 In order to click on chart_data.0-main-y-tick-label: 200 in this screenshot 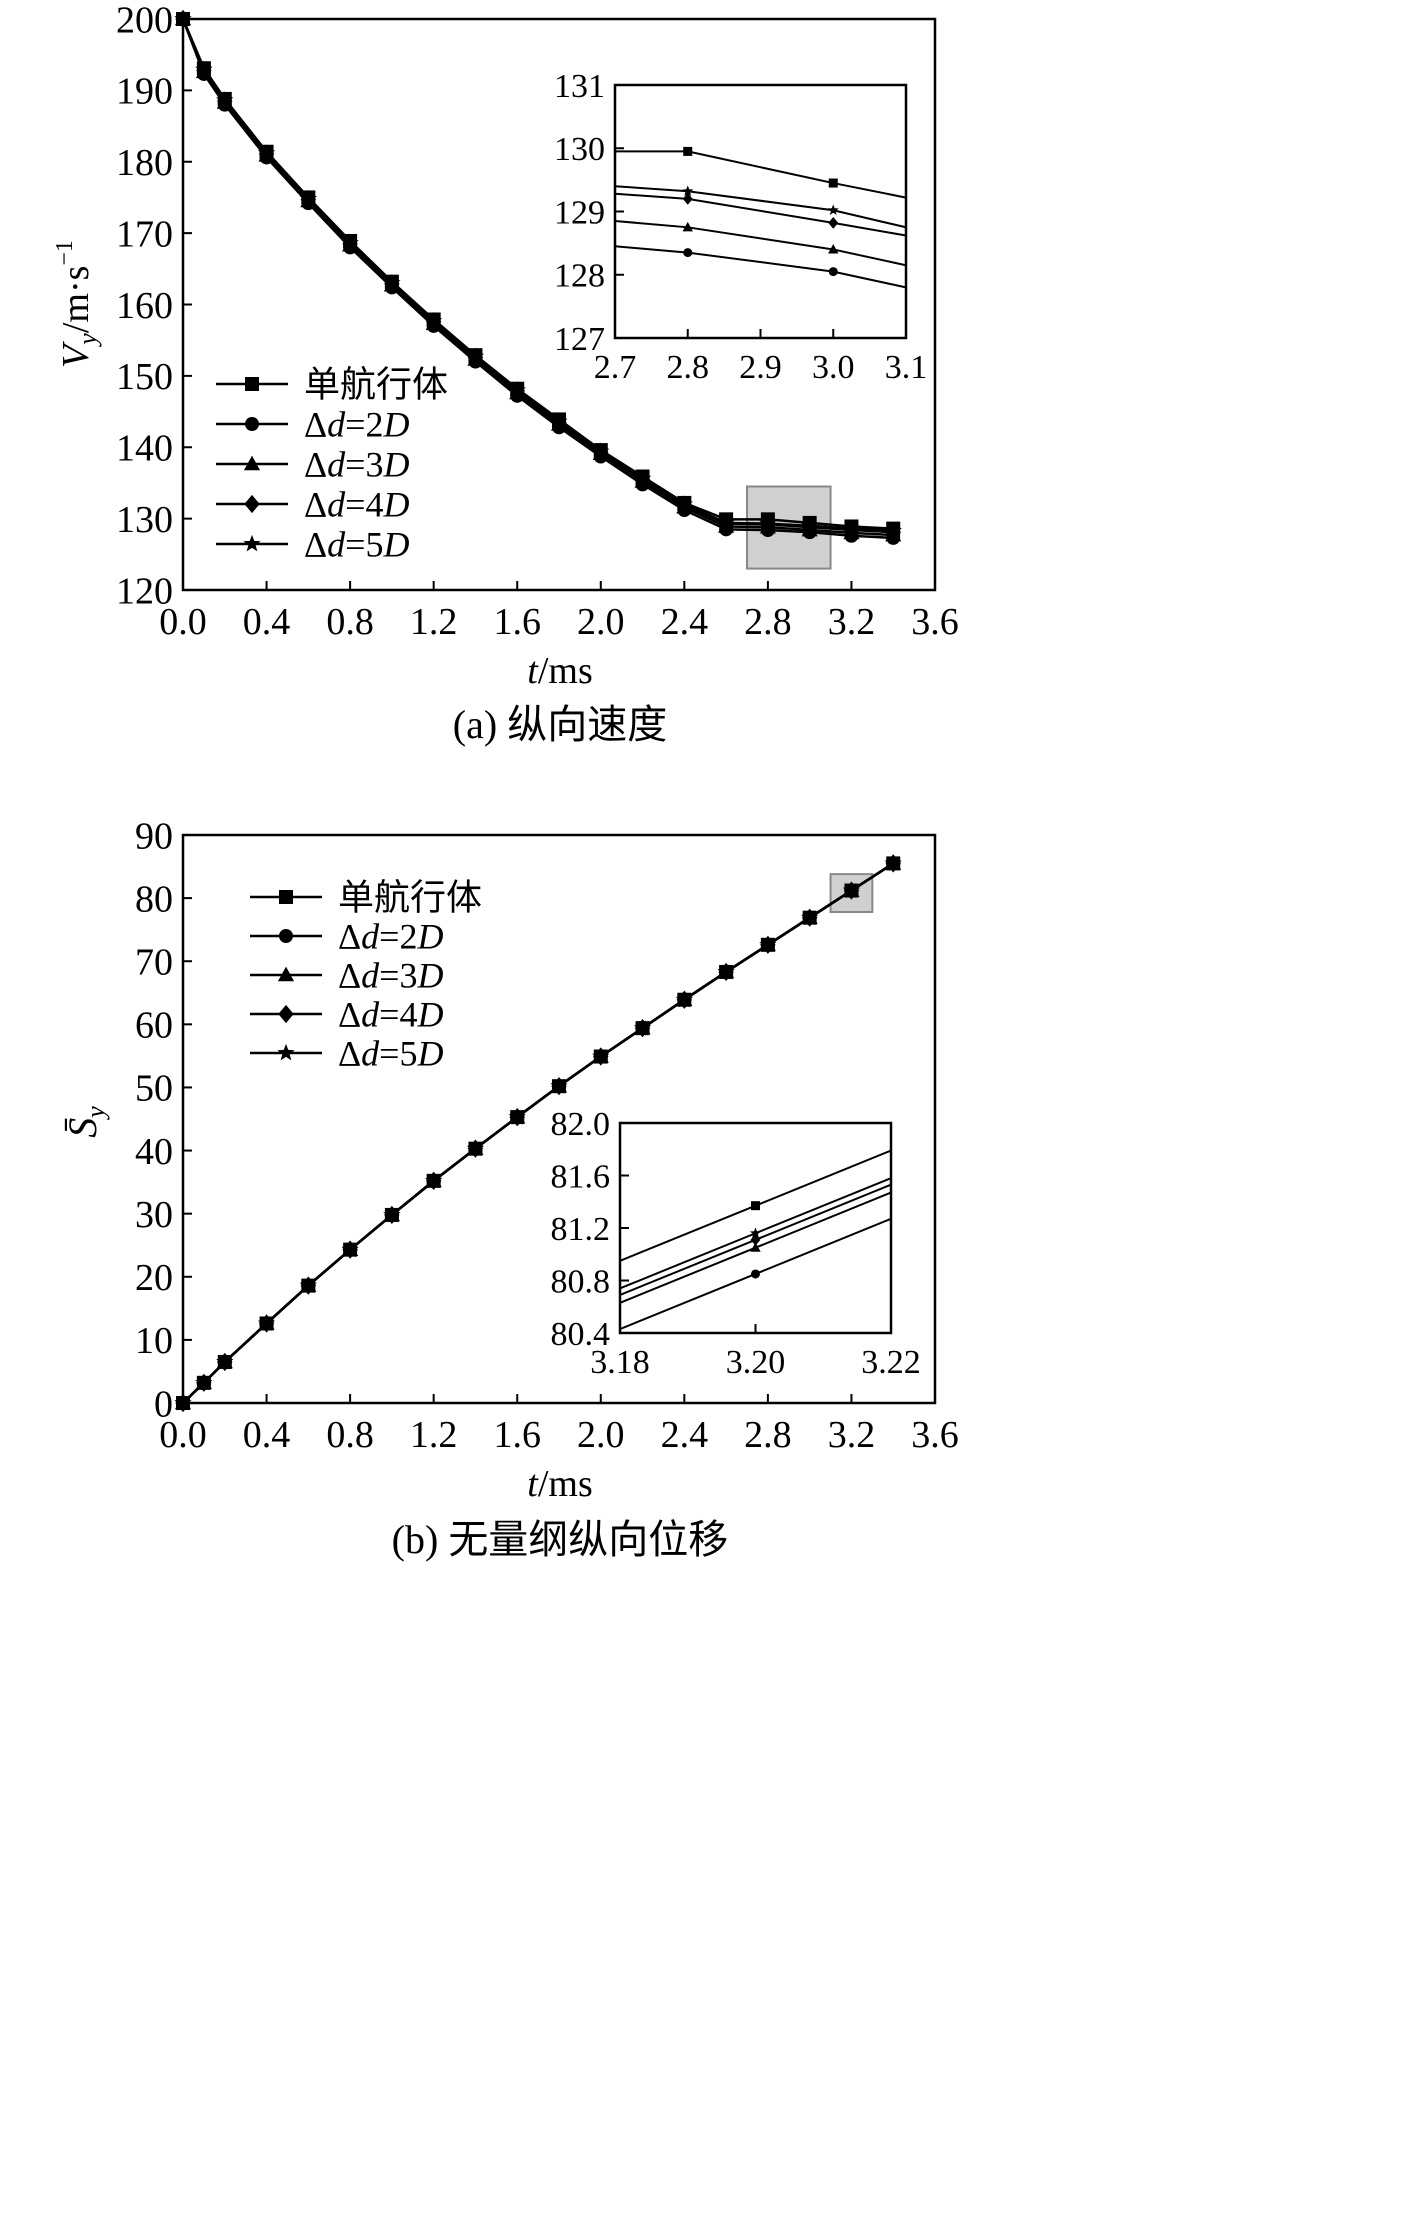, I will do `click(144, 20)`.